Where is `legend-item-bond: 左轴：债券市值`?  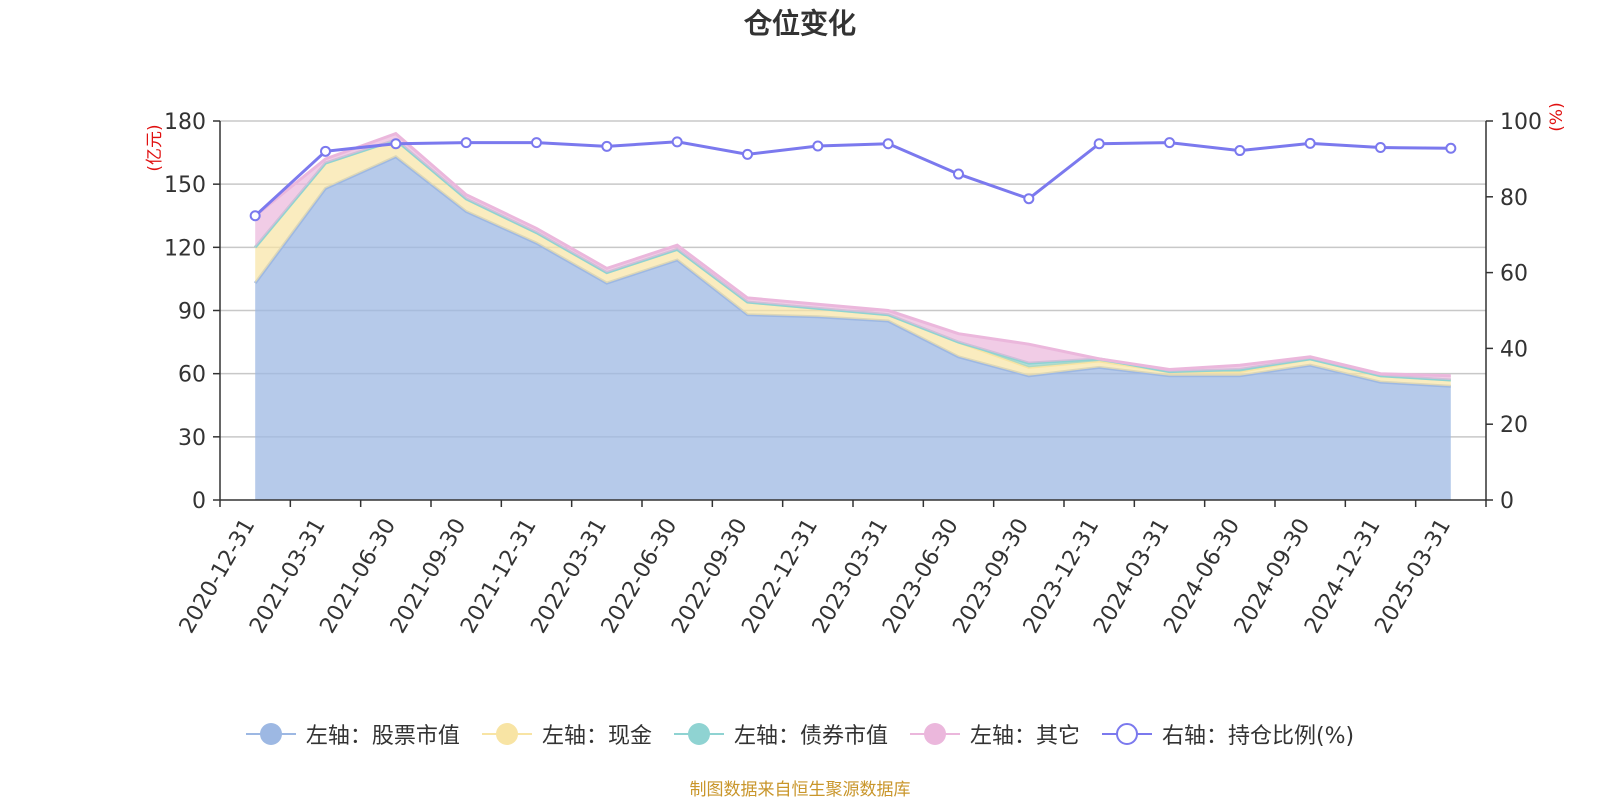 legend-item-bond: 左轴：债券市值 is located at coordinates (780, 734).